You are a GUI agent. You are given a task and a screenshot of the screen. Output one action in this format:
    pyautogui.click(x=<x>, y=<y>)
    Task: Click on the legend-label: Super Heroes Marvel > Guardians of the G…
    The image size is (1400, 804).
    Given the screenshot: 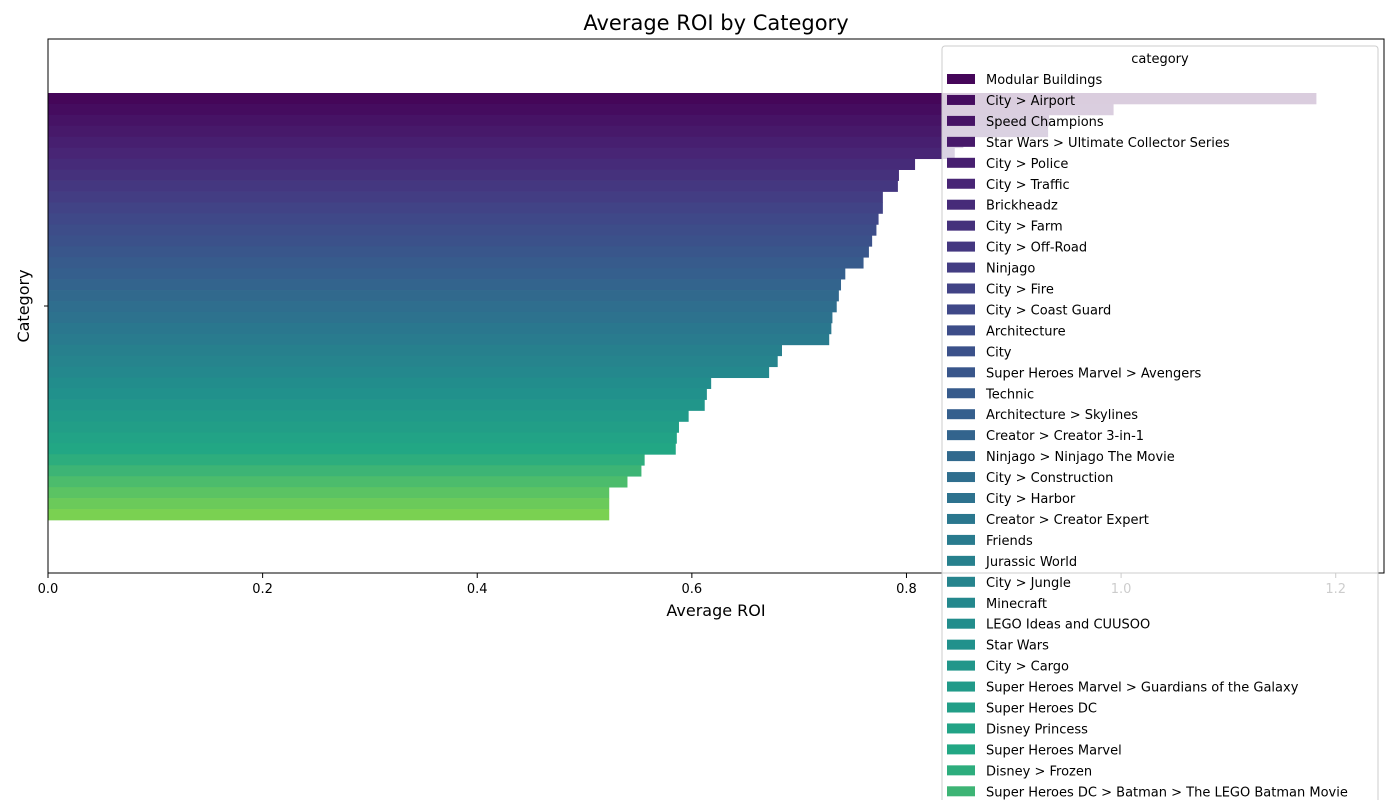 What is the action you would take?
    pyautogui.click(x=1142, y=688)
    